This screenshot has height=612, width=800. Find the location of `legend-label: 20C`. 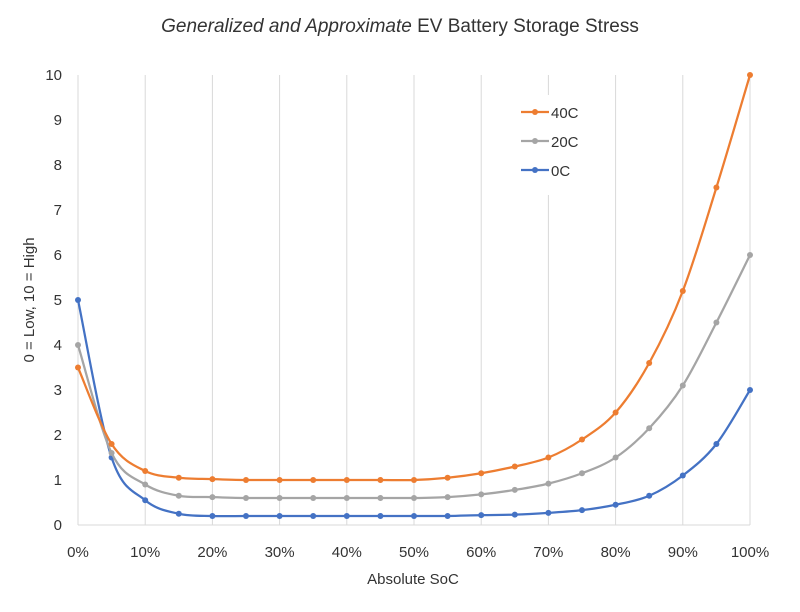

legend-label: 20C is located at coordinates (565, 142).